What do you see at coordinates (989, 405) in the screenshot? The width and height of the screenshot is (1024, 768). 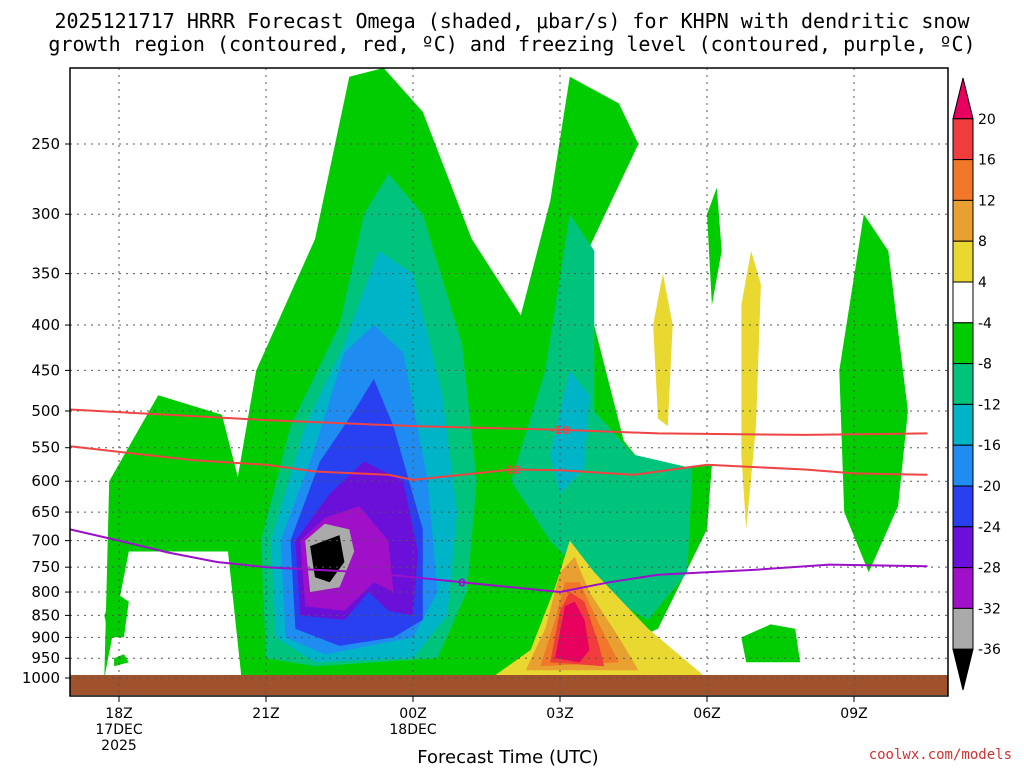 I see `colorbar-label-7: -12` at bounding box center [989, 405].